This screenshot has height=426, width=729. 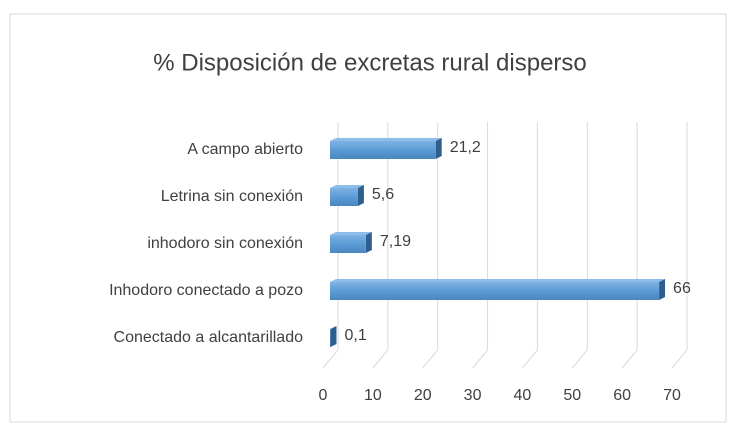 What do you see at coordinates (473, 395) in the screenshot?
I see `x-tick-label: 30` at bounding box center [473, 395].